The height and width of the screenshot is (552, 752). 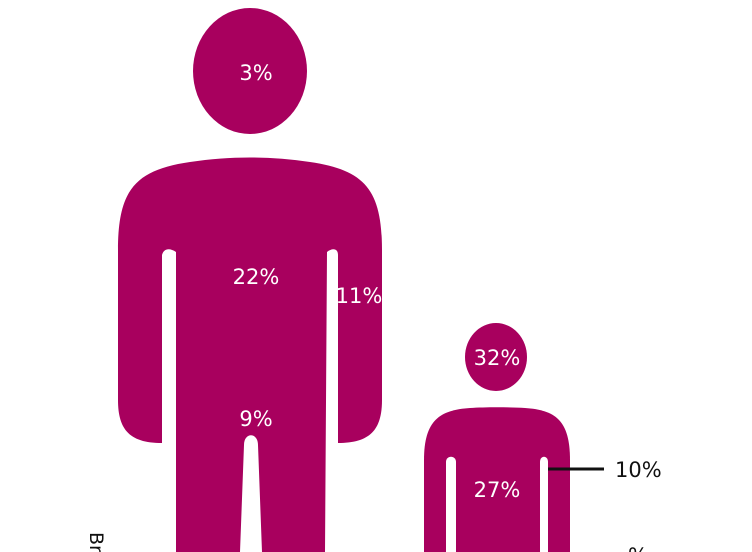 I want to click on adult-head-label: 3%, so click(x=255, y=73).